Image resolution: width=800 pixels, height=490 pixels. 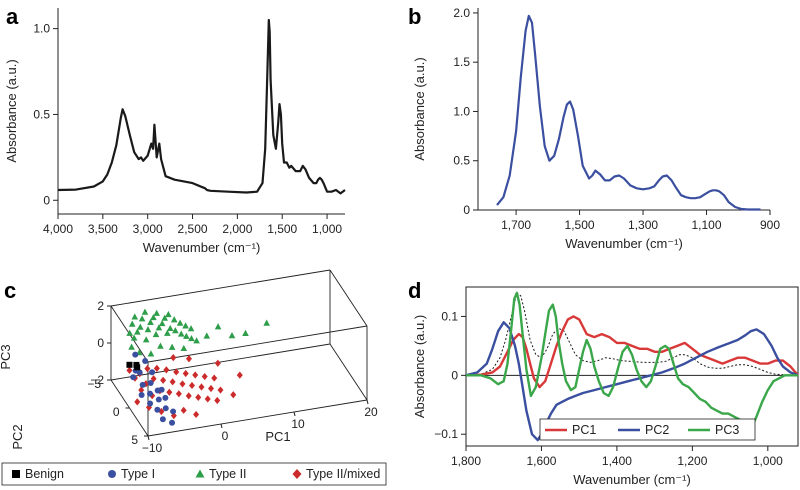 What do you see at coordinates (103, 229) in the screenshot?
I see `x-tick-label: 3,500` at bounding box center [103, 229].